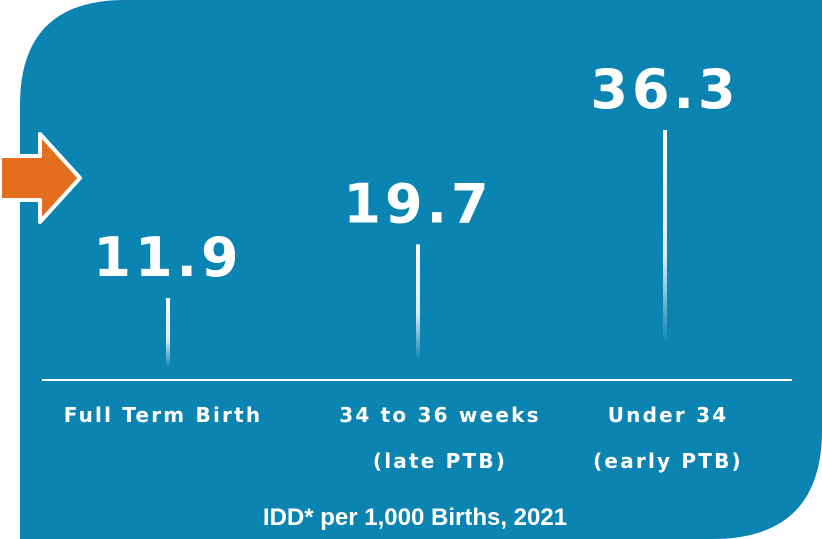 The width and height of the screenshot is (822, 539). Describe the element at coordinates (439, 415) in the screenshot. I see `category-label: 34 to 36 weeks` at that location.